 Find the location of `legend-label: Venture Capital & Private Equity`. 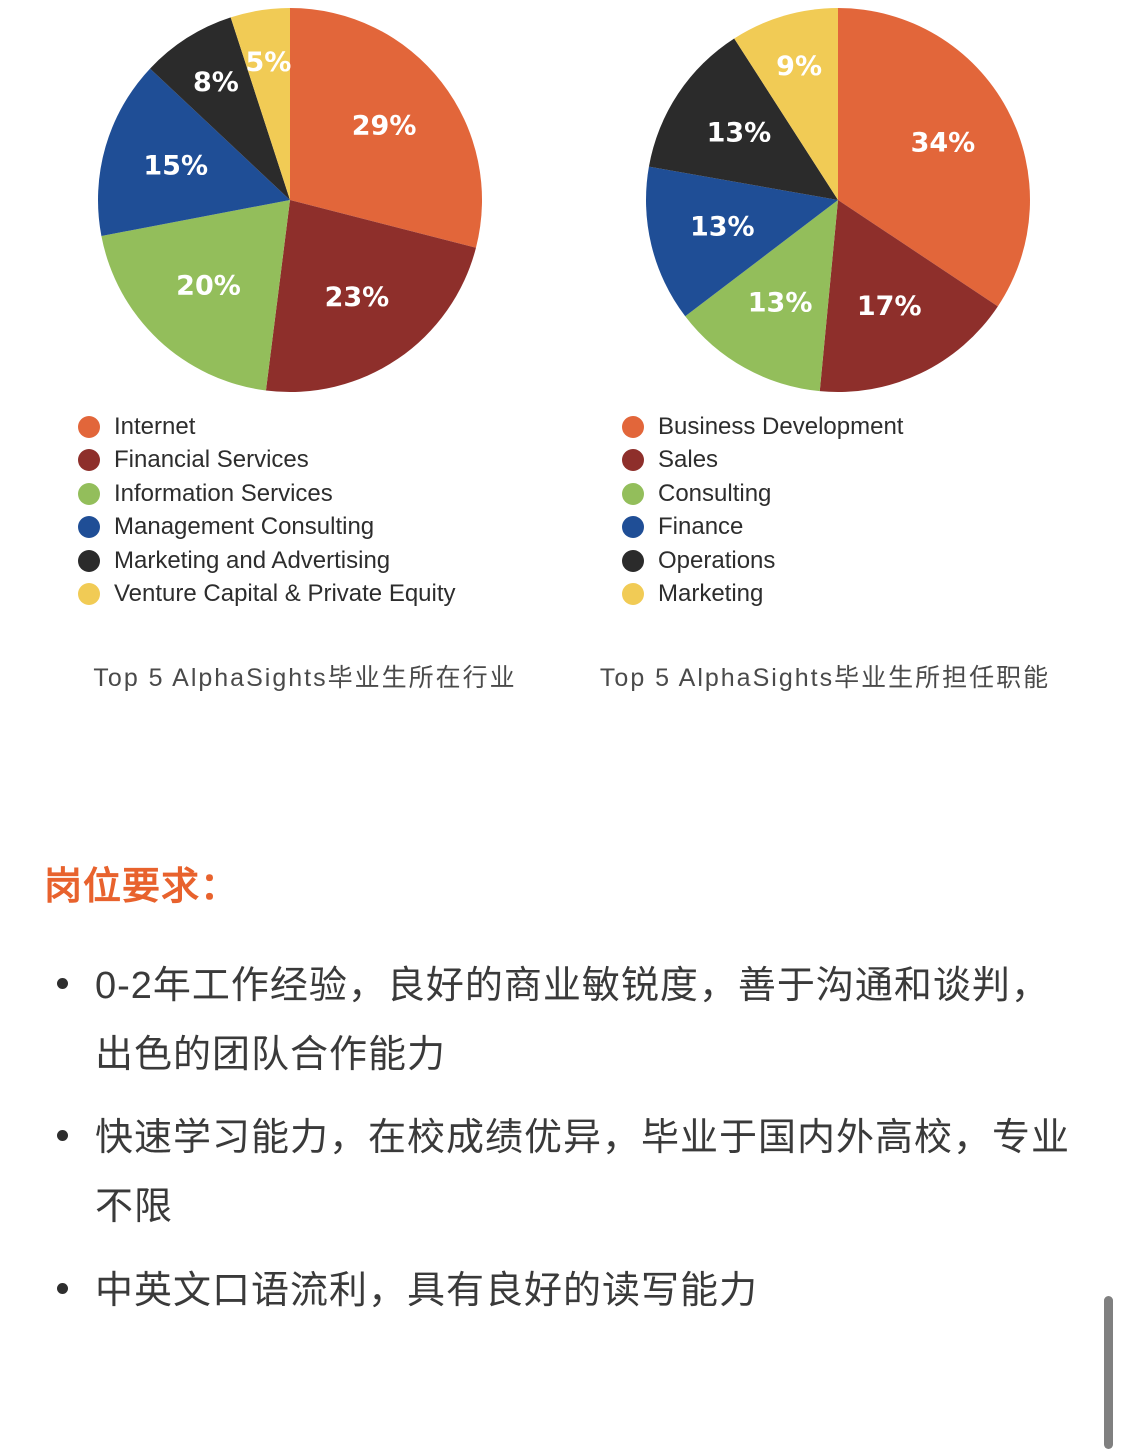

legend-label: Venture Capital & Private Equity is located at coordinates (285, 594).